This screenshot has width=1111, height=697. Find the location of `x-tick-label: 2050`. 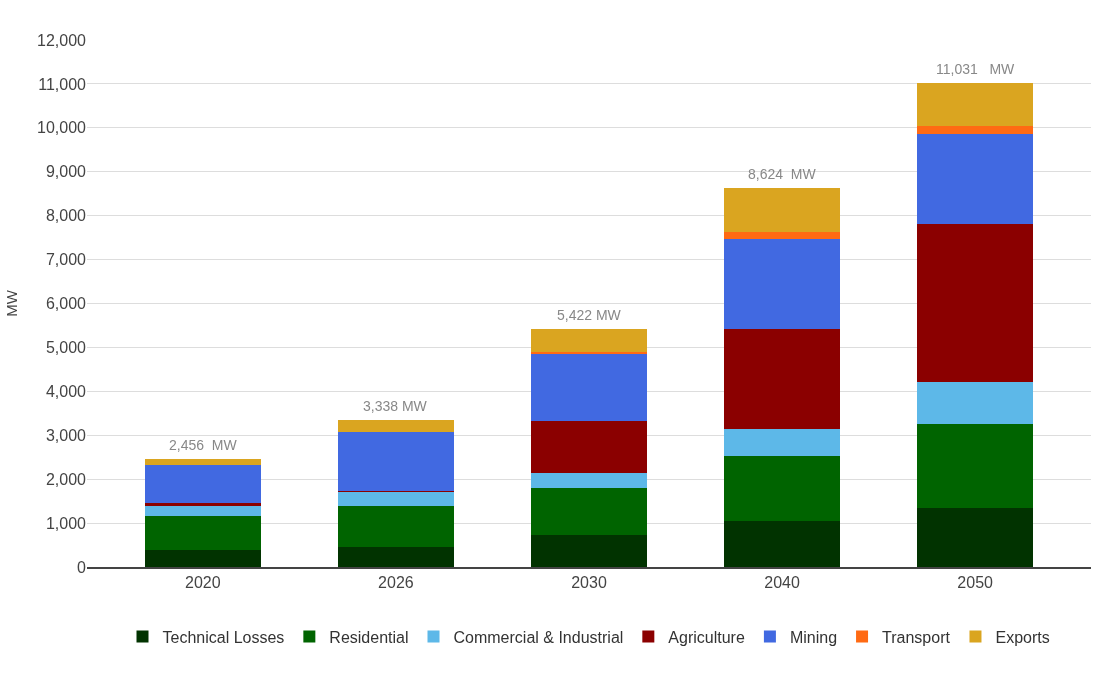

x-tick-label: 2050 is located at coordinates (975, 583).